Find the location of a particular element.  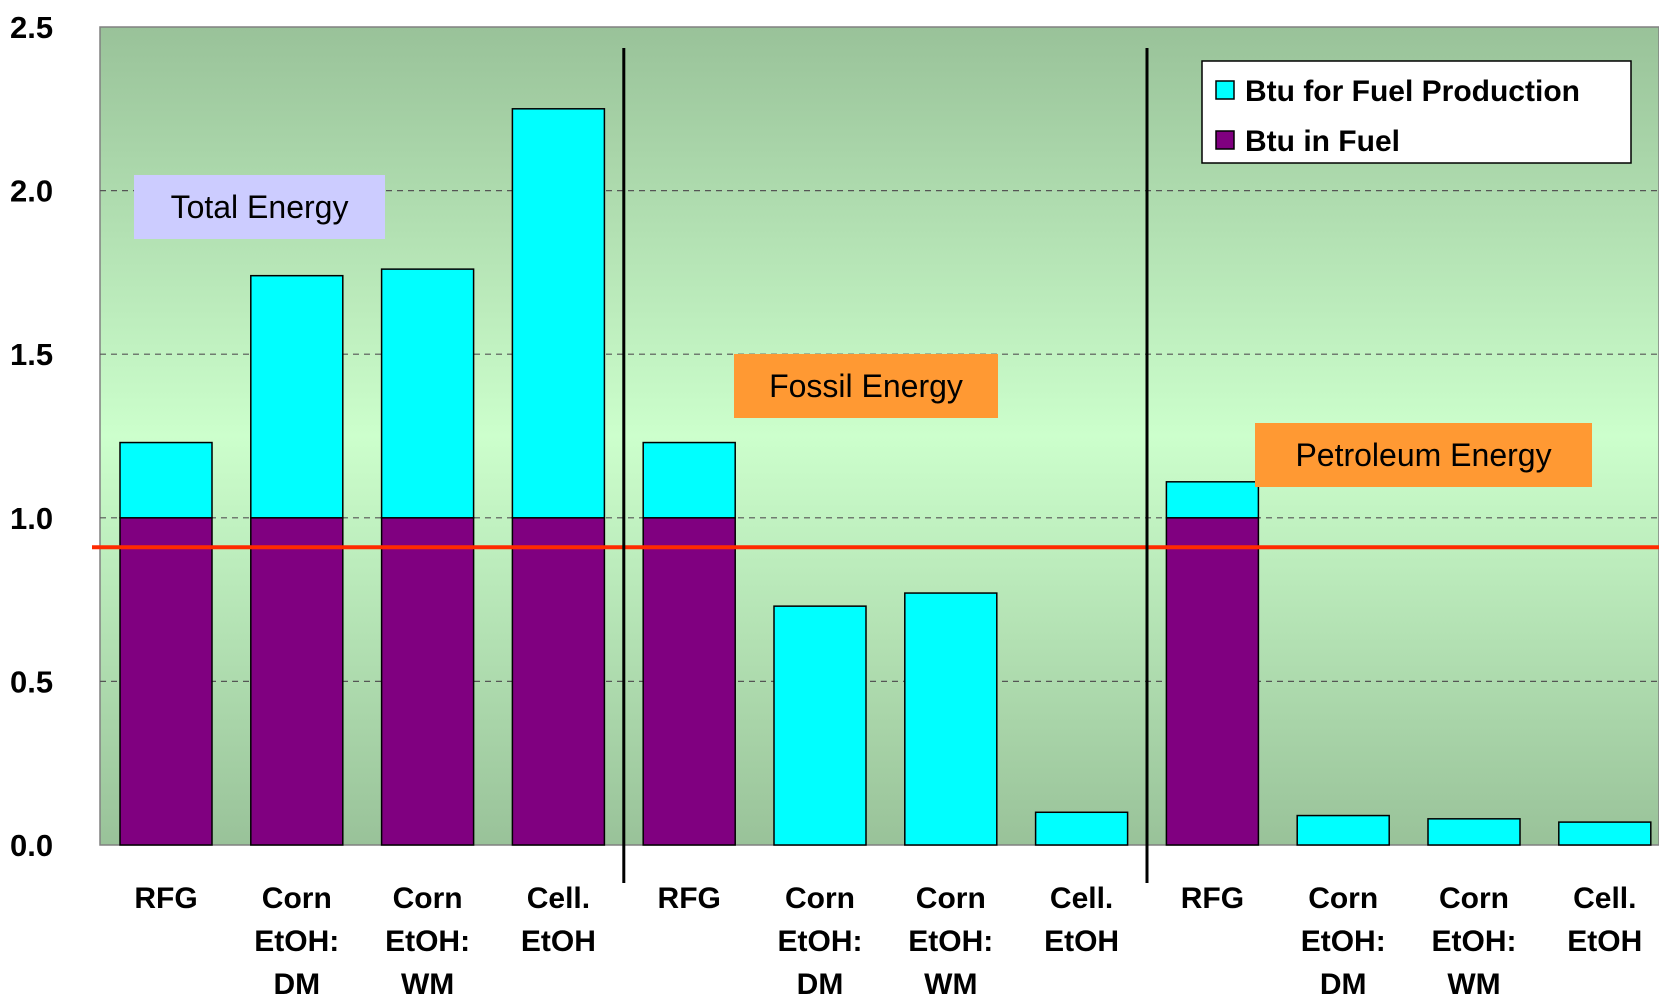

y-tick-label: 2.0 is located at coordinates (31, 191).